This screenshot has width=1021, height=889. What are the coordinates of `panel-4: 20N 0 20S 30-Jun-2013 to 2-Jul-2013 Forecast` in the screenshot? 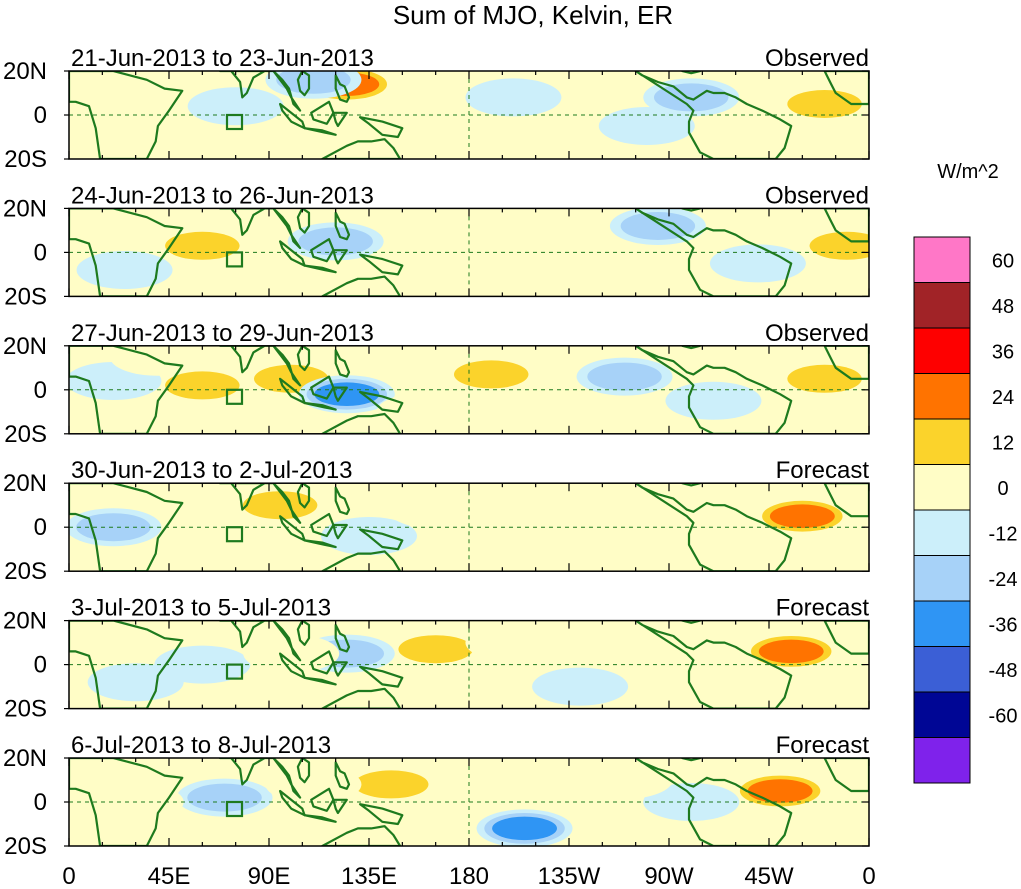 It's located at (436, 521).